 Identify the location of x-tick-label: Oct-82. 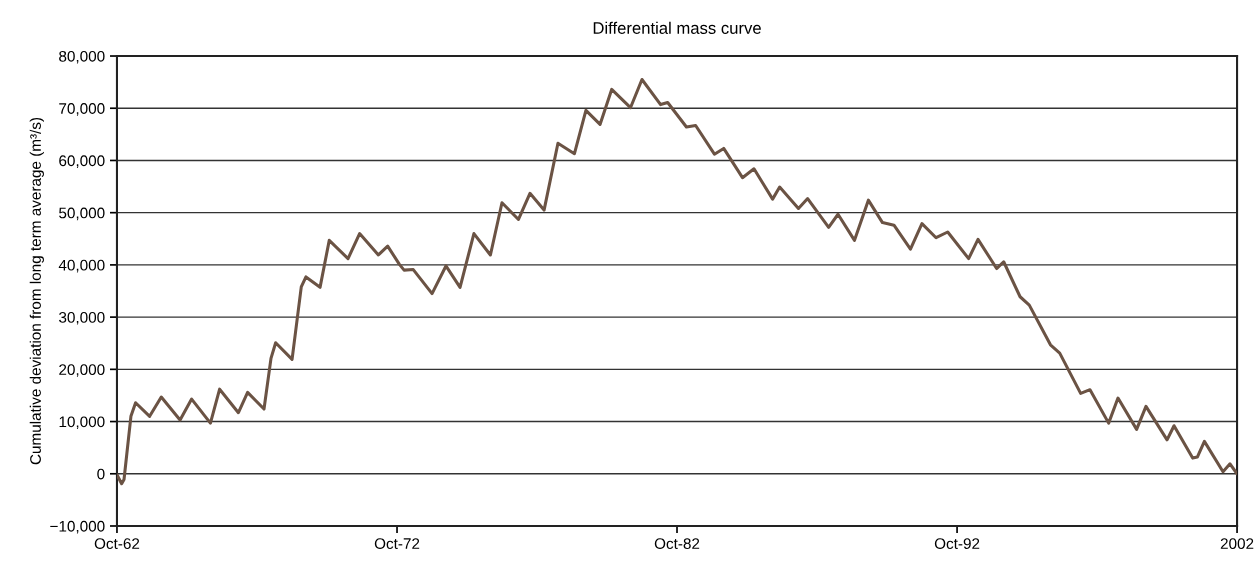
(677, 544).